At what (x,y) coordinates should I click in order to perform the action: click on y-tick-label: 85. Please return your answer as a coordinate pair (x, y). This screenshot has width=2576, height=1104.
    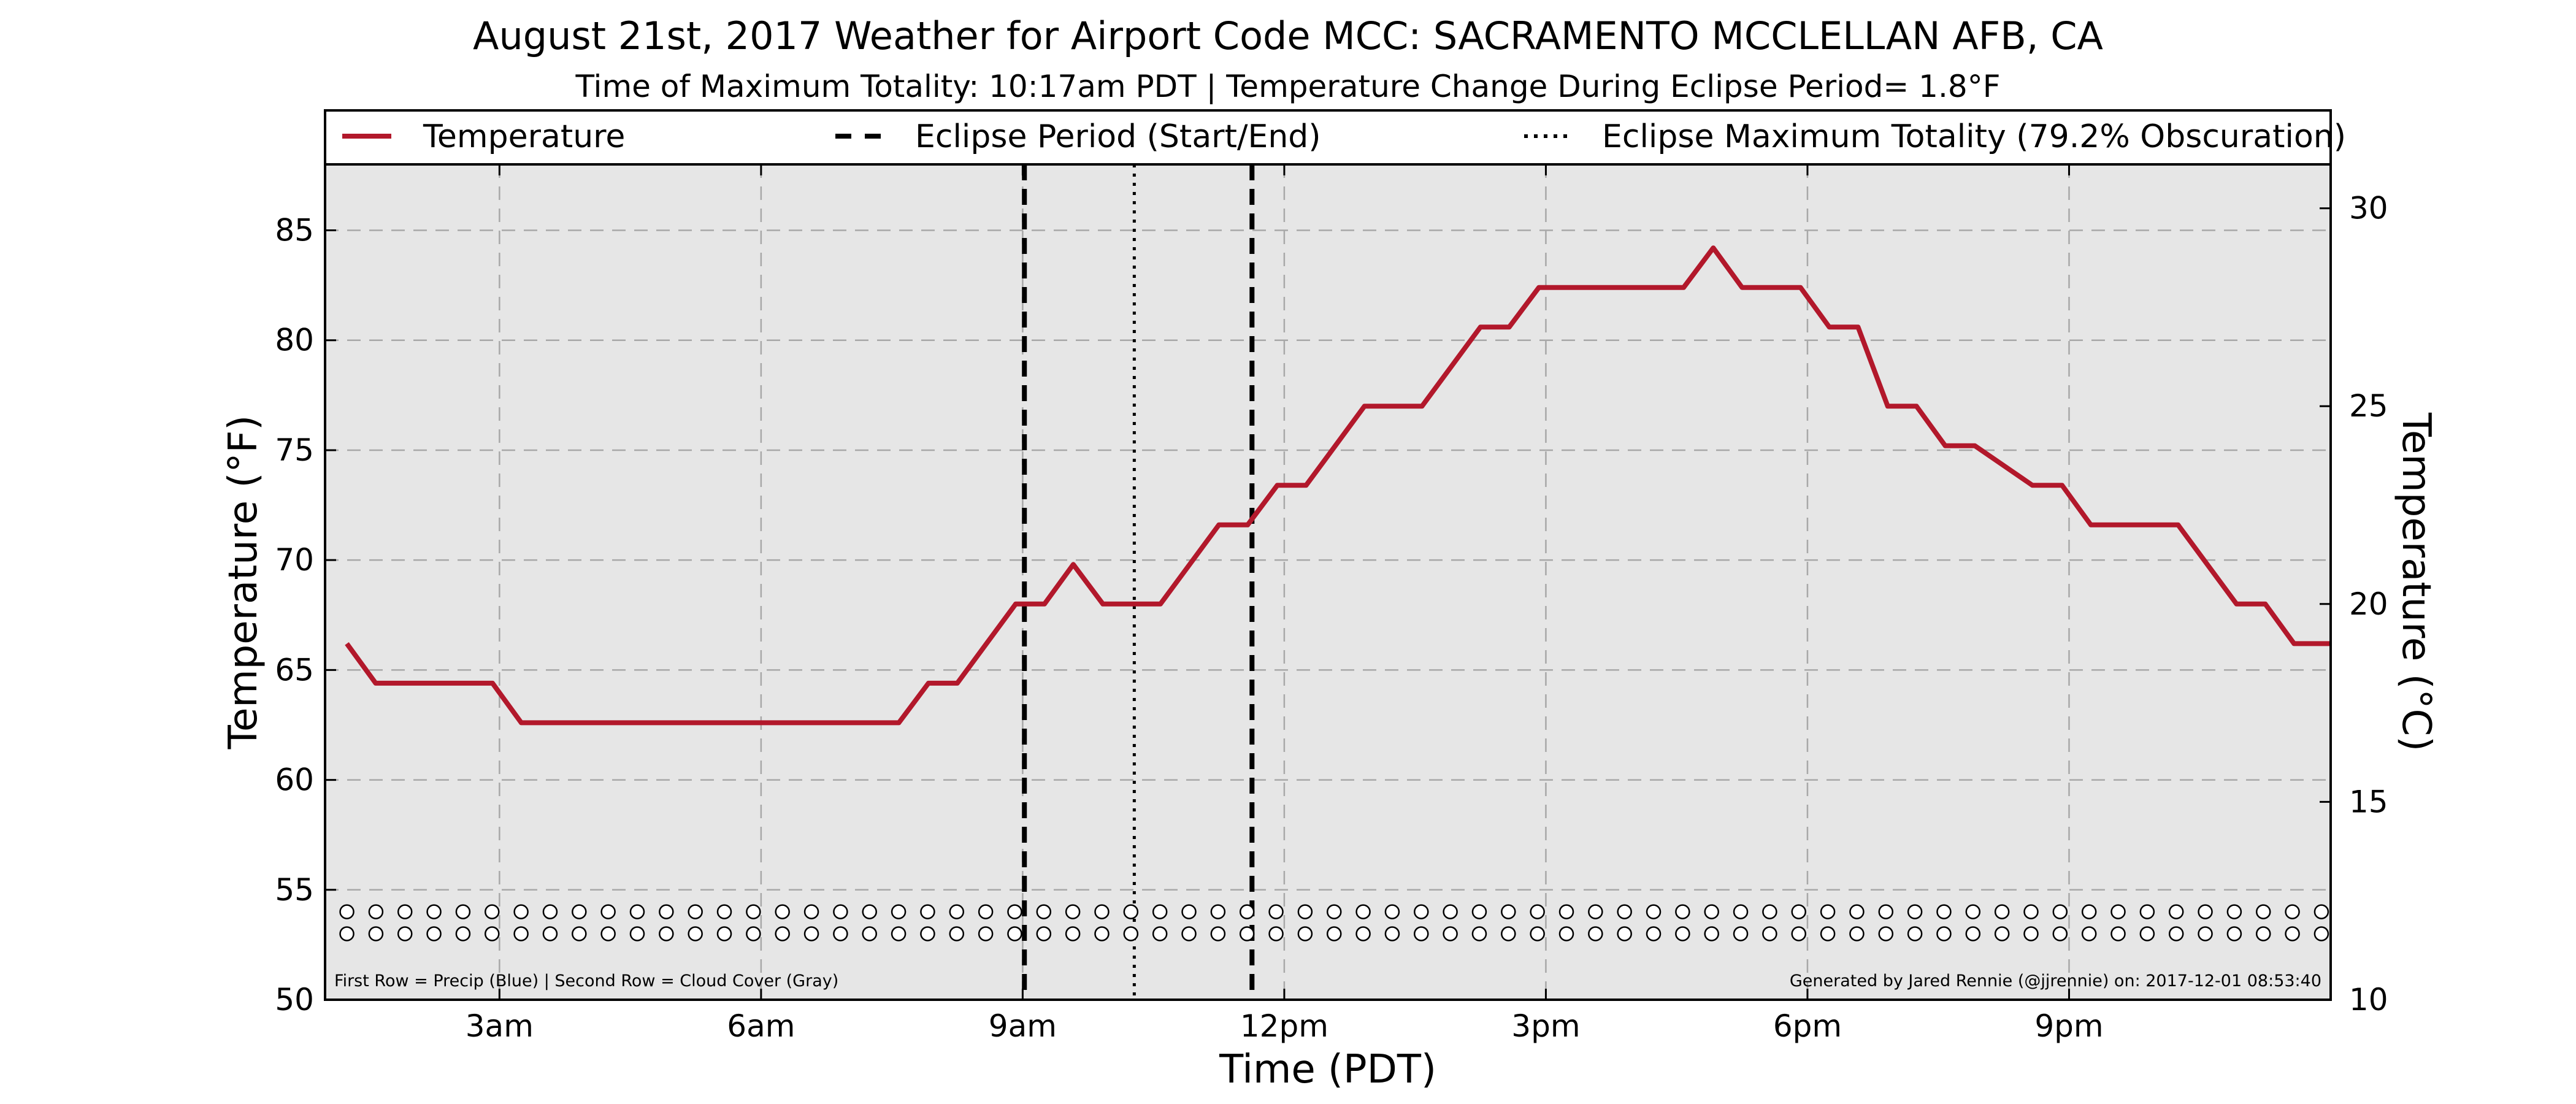
    Looking at the image, I should click on (294, 230).